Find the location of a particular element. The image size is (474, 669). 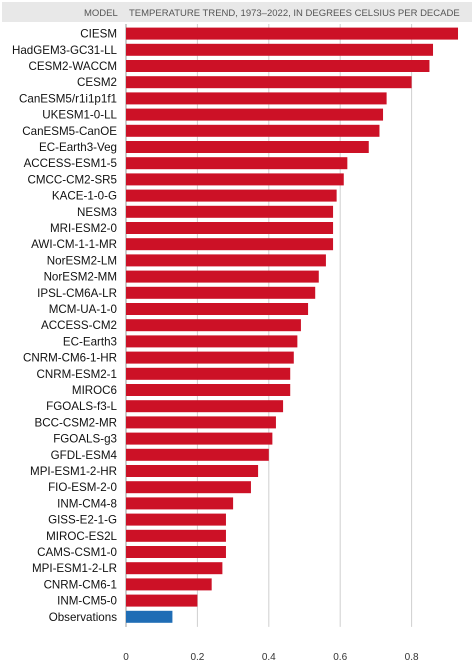

x-tick-label: 0 is located at coordinates (126, 657).